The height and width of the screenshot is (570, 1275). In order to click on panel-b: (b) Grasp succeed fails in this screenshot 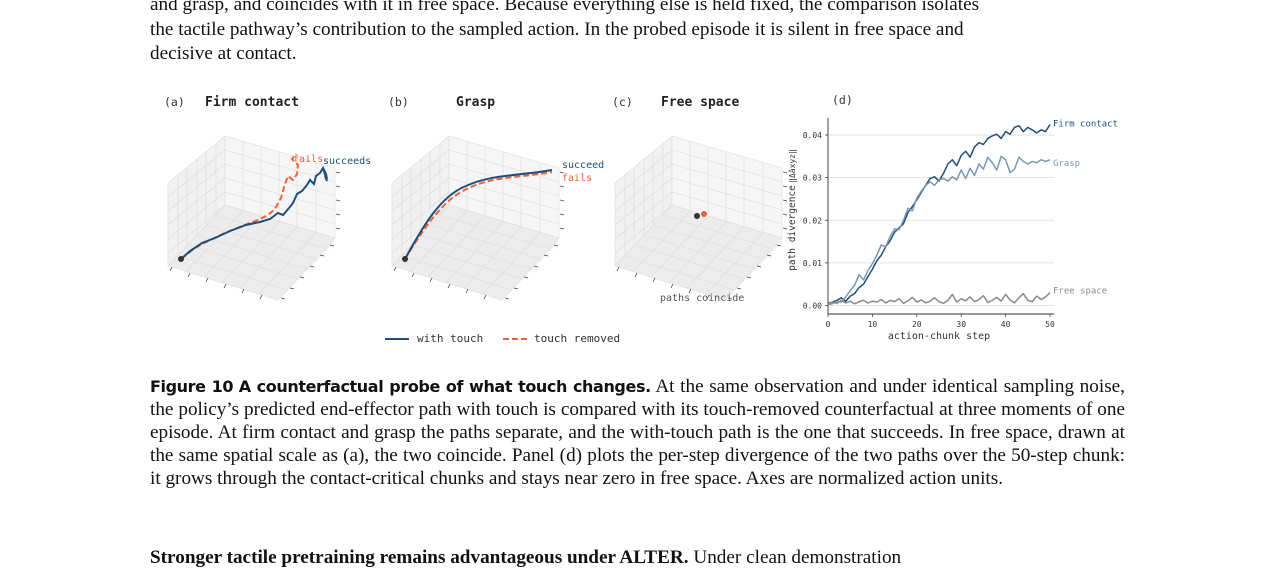, I will do `click(496, 194)`.